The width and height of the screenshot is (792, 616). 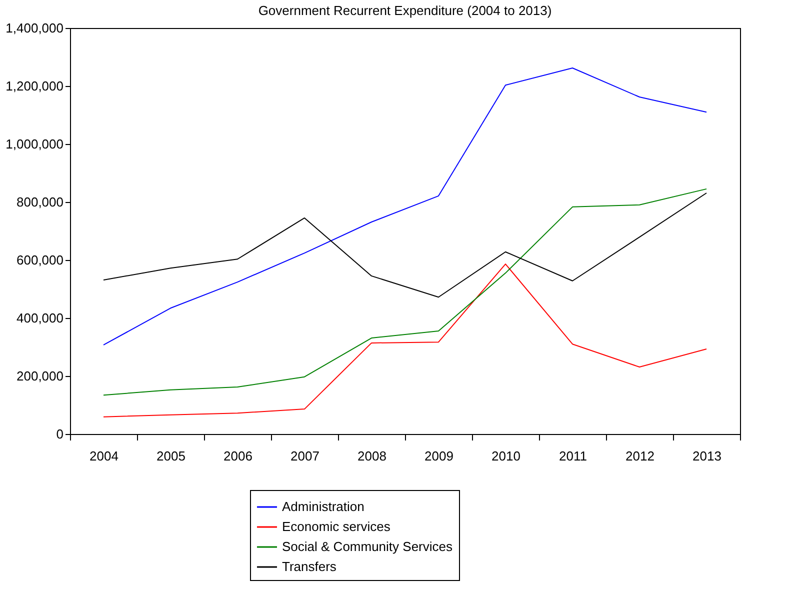 What do you see at coordinates (238, 456) in the screenshot?
I see `x-tick-label: 2006` at bounding box center [238, 456].